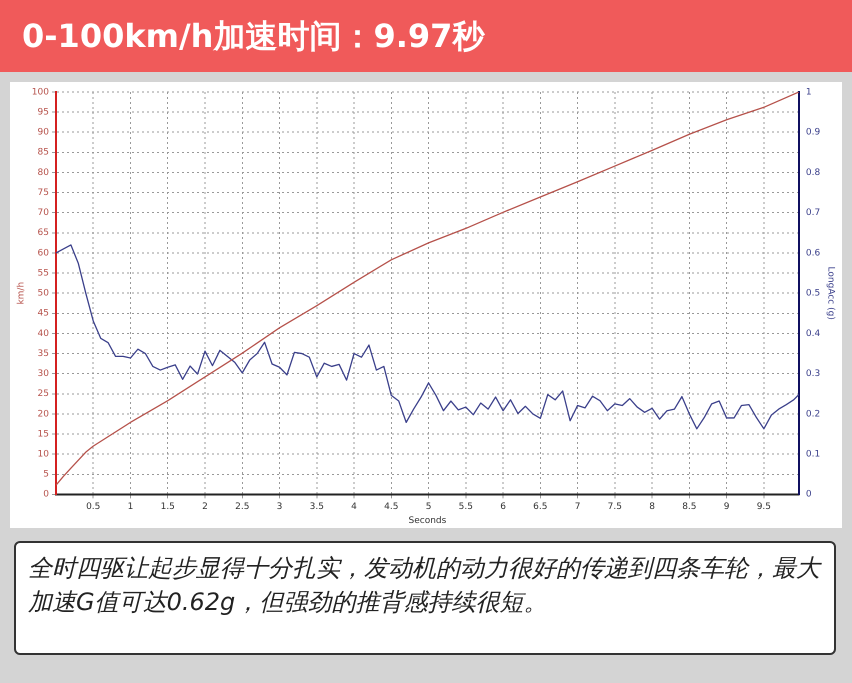  I want to click on y2-tick-label: 0, so click(809, 495).